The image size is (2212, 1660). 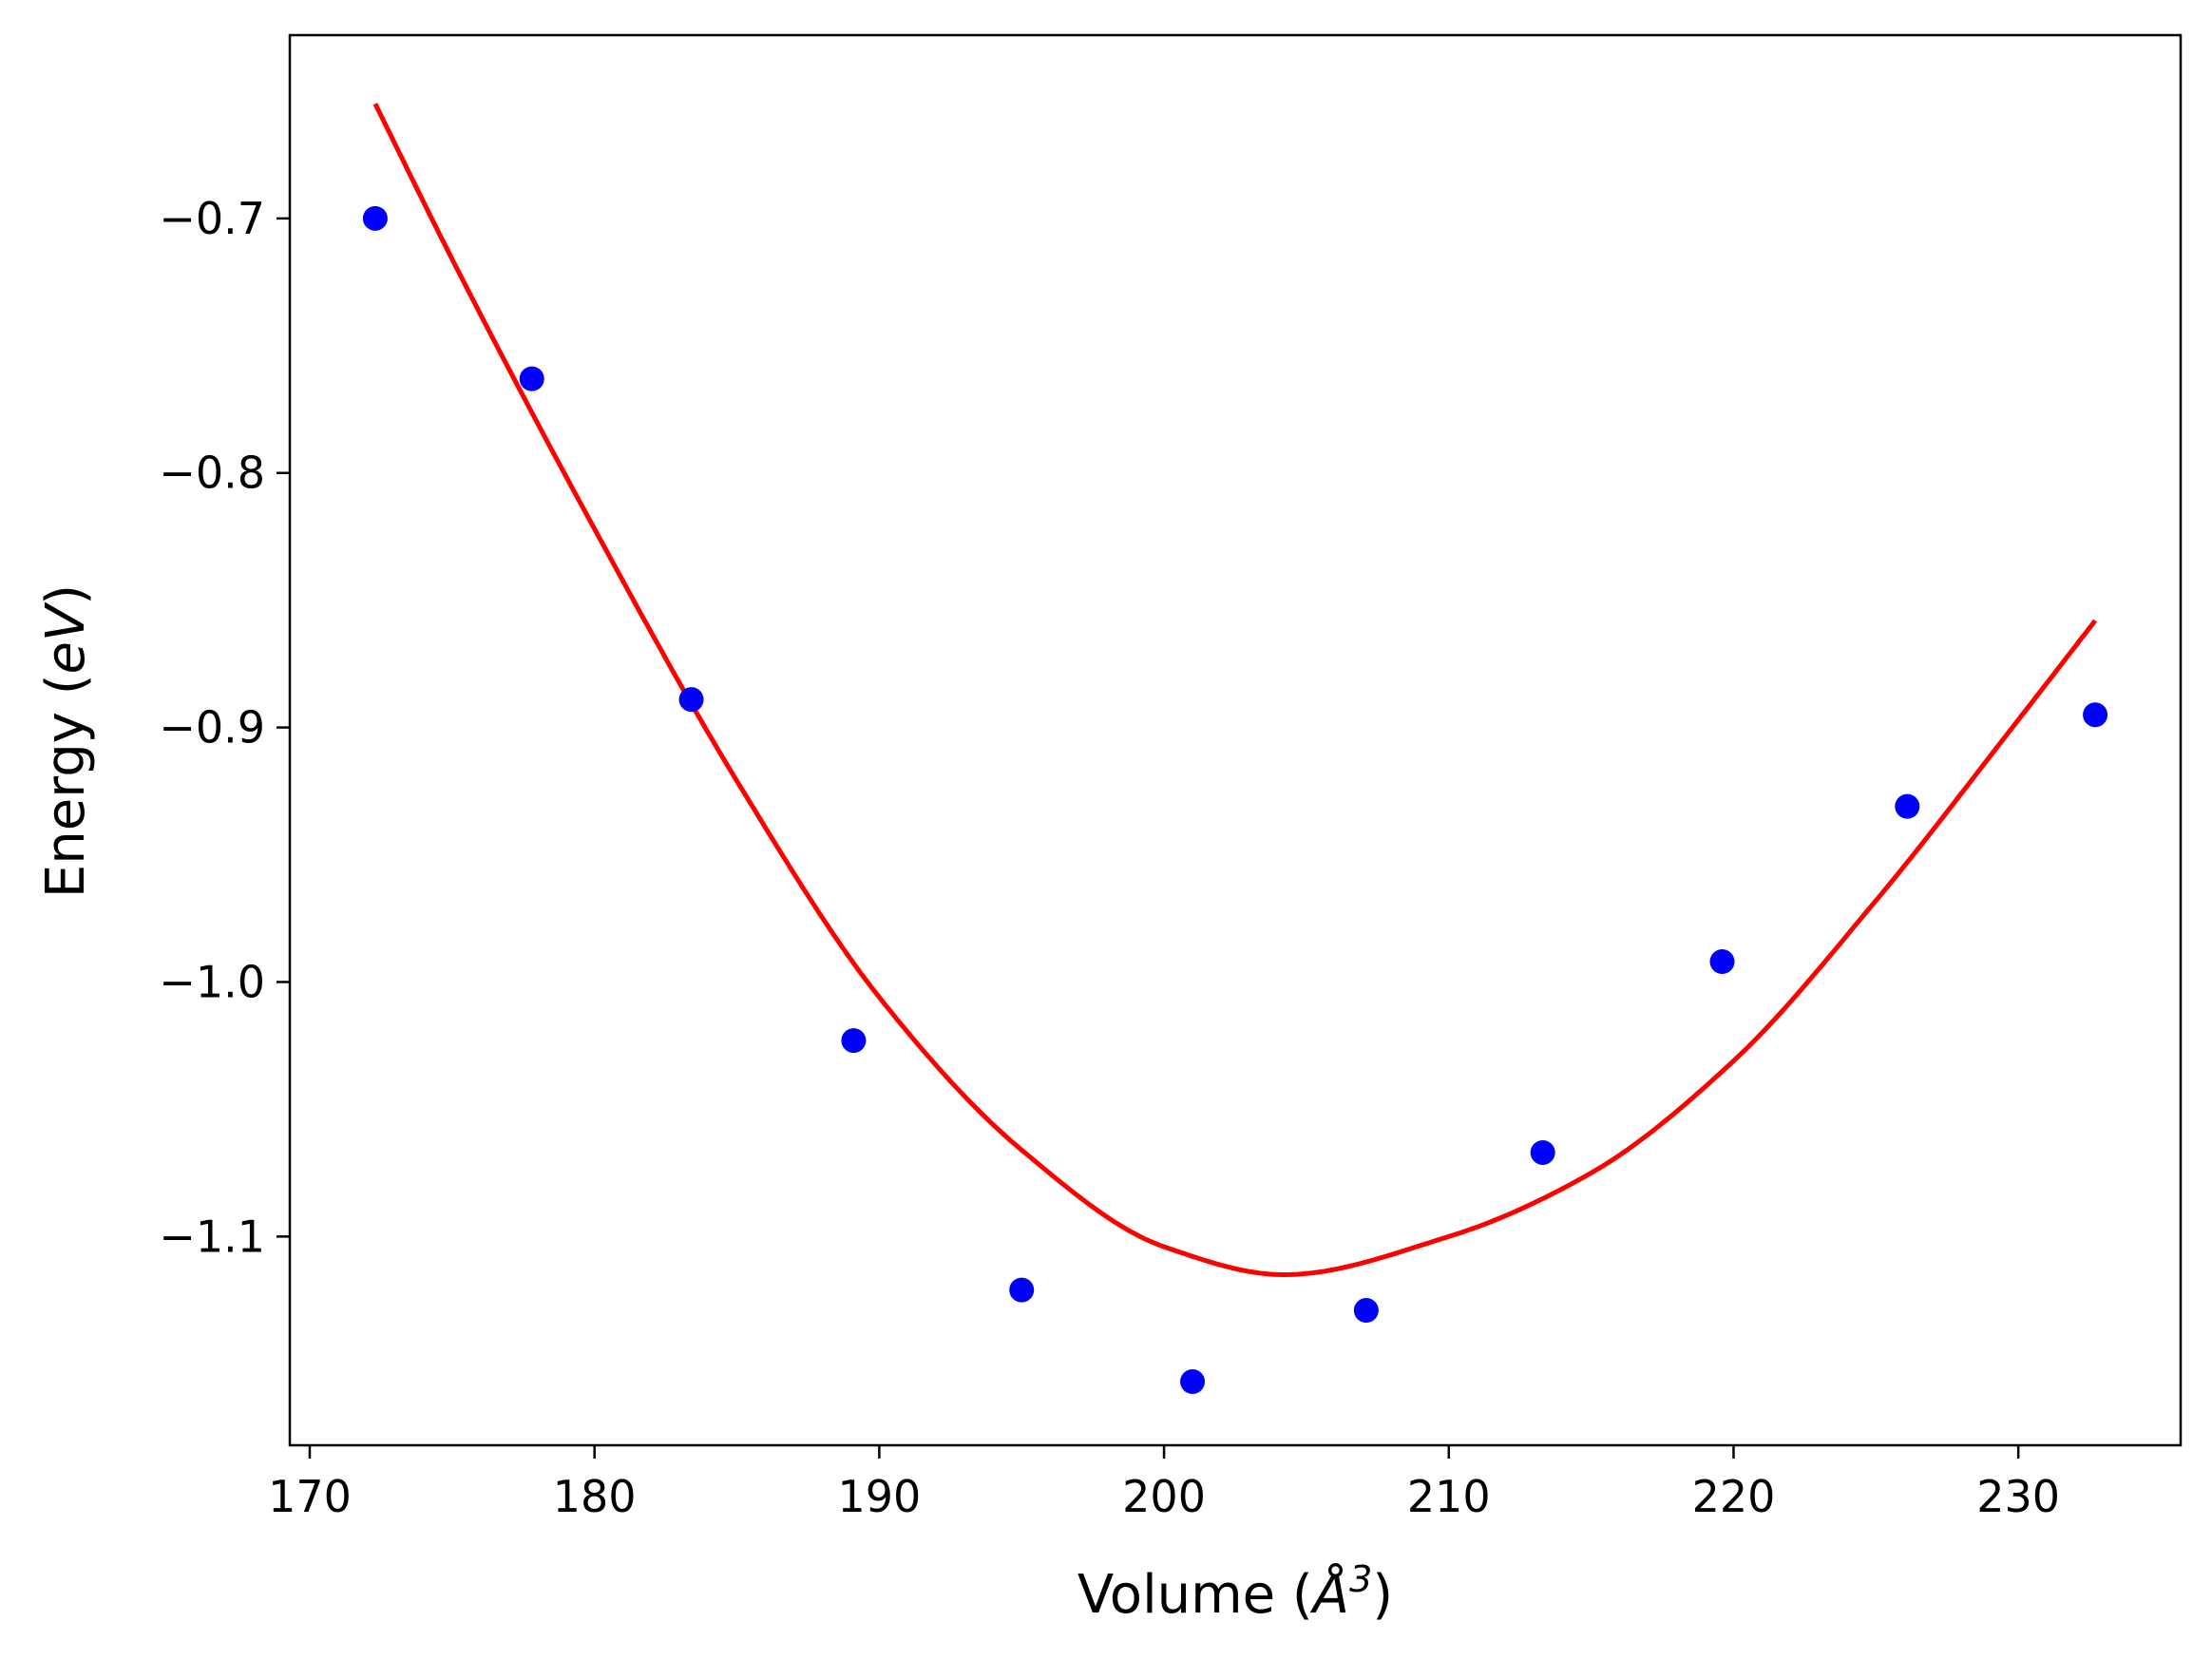 I want to click on x-tick-label: 210, so click(x=1449, y=1496).